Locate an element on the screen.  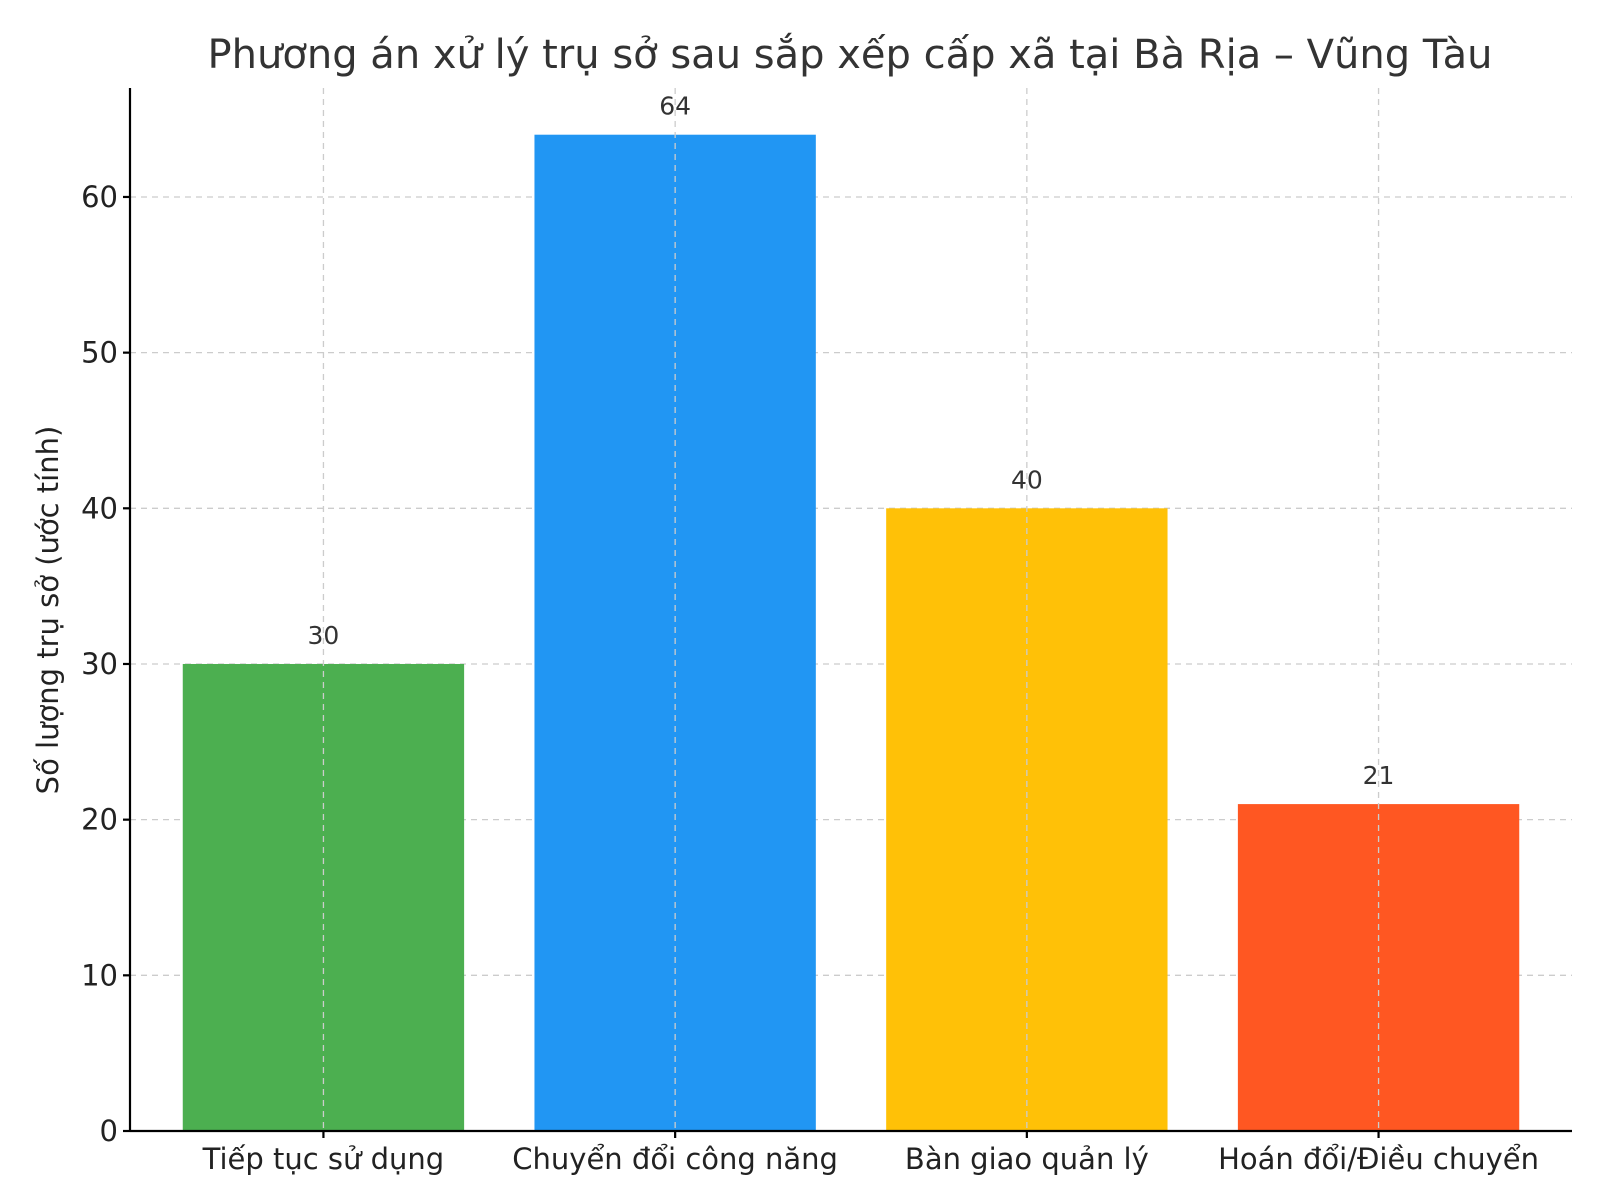
bar-value-label: 21 is located at coordinates (1379, 775).